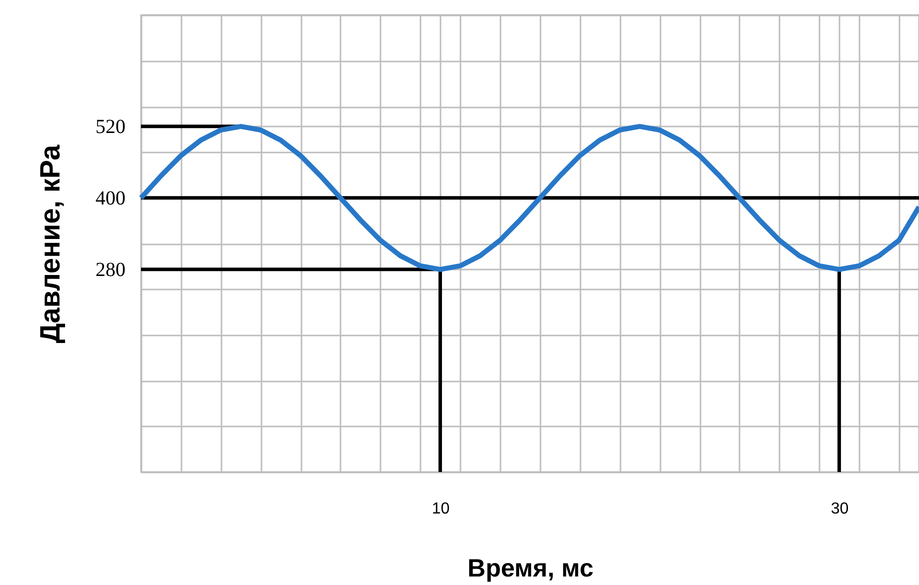 This screenshot has width=919, height=585. Describe the element at coordinates (111, 269) in the screenshot. I see `y-tick-label: 280` at that location.